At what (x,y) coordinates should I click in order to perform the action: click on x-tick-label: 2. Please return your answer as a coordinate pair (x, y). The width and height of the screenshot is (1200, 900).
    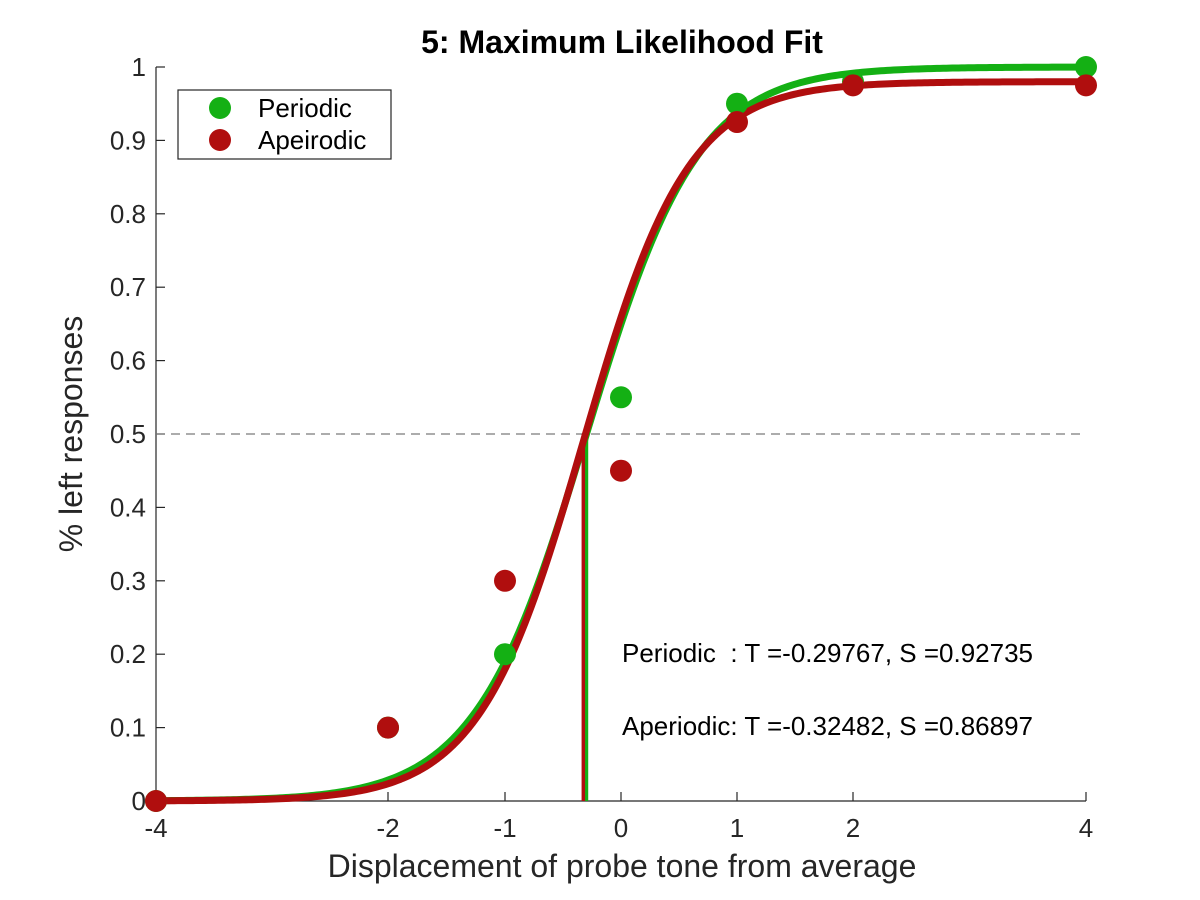
    Looking at the image, I should click on (853, 828).